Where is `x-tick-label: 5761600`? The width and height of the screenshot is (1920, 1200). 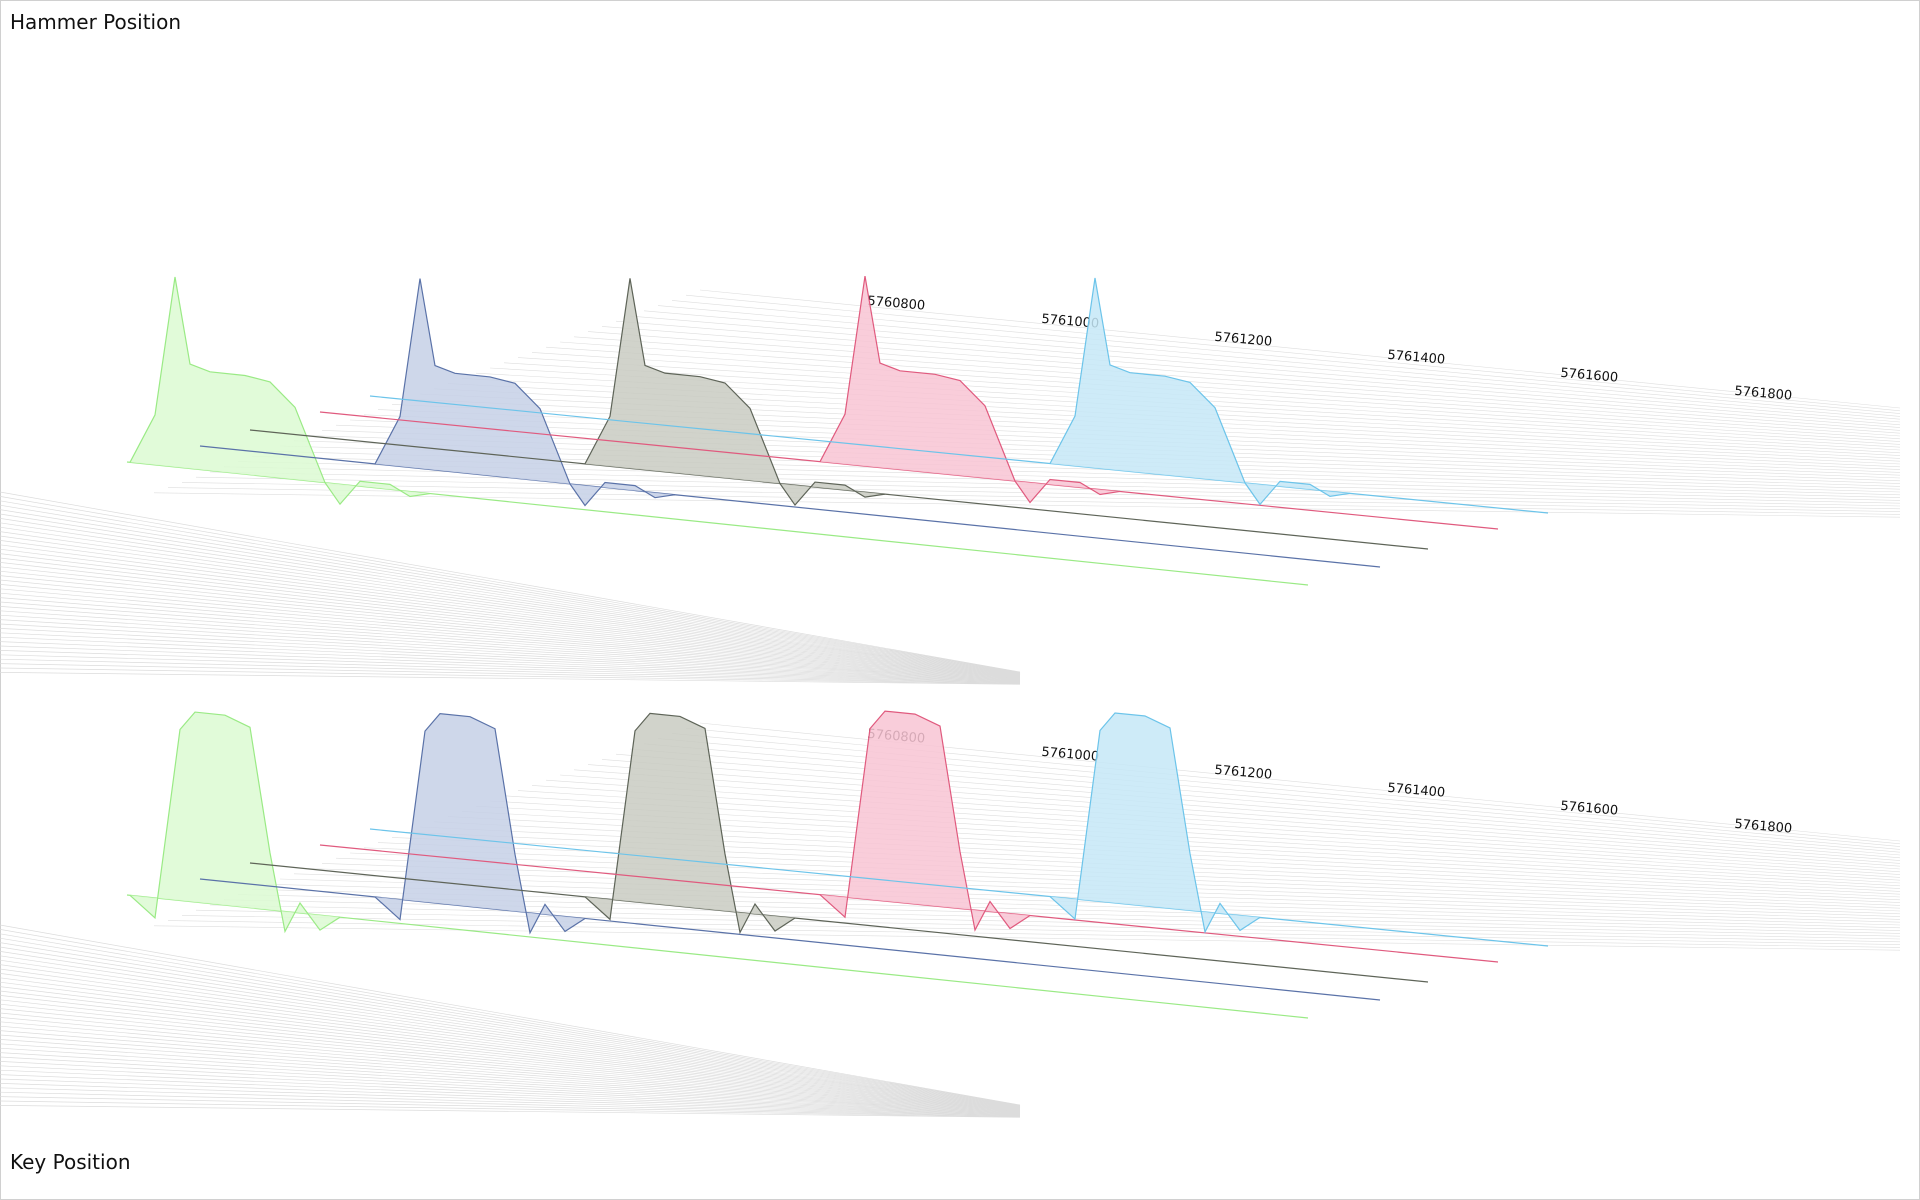 x-tick-label: 5761600 is located at coordinates (1589, 376).